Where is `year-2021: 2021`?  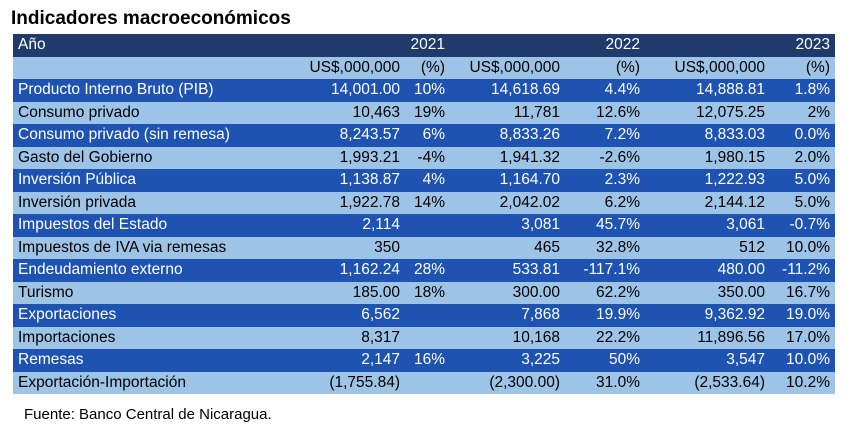 year-2021: 2021 is located at coordinates (427, 45).